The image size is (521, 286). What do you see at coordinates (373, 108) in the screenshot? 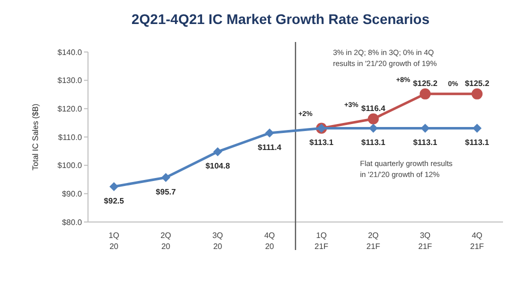
I see `data-label: $116.4` at bounding box center [373, 108].